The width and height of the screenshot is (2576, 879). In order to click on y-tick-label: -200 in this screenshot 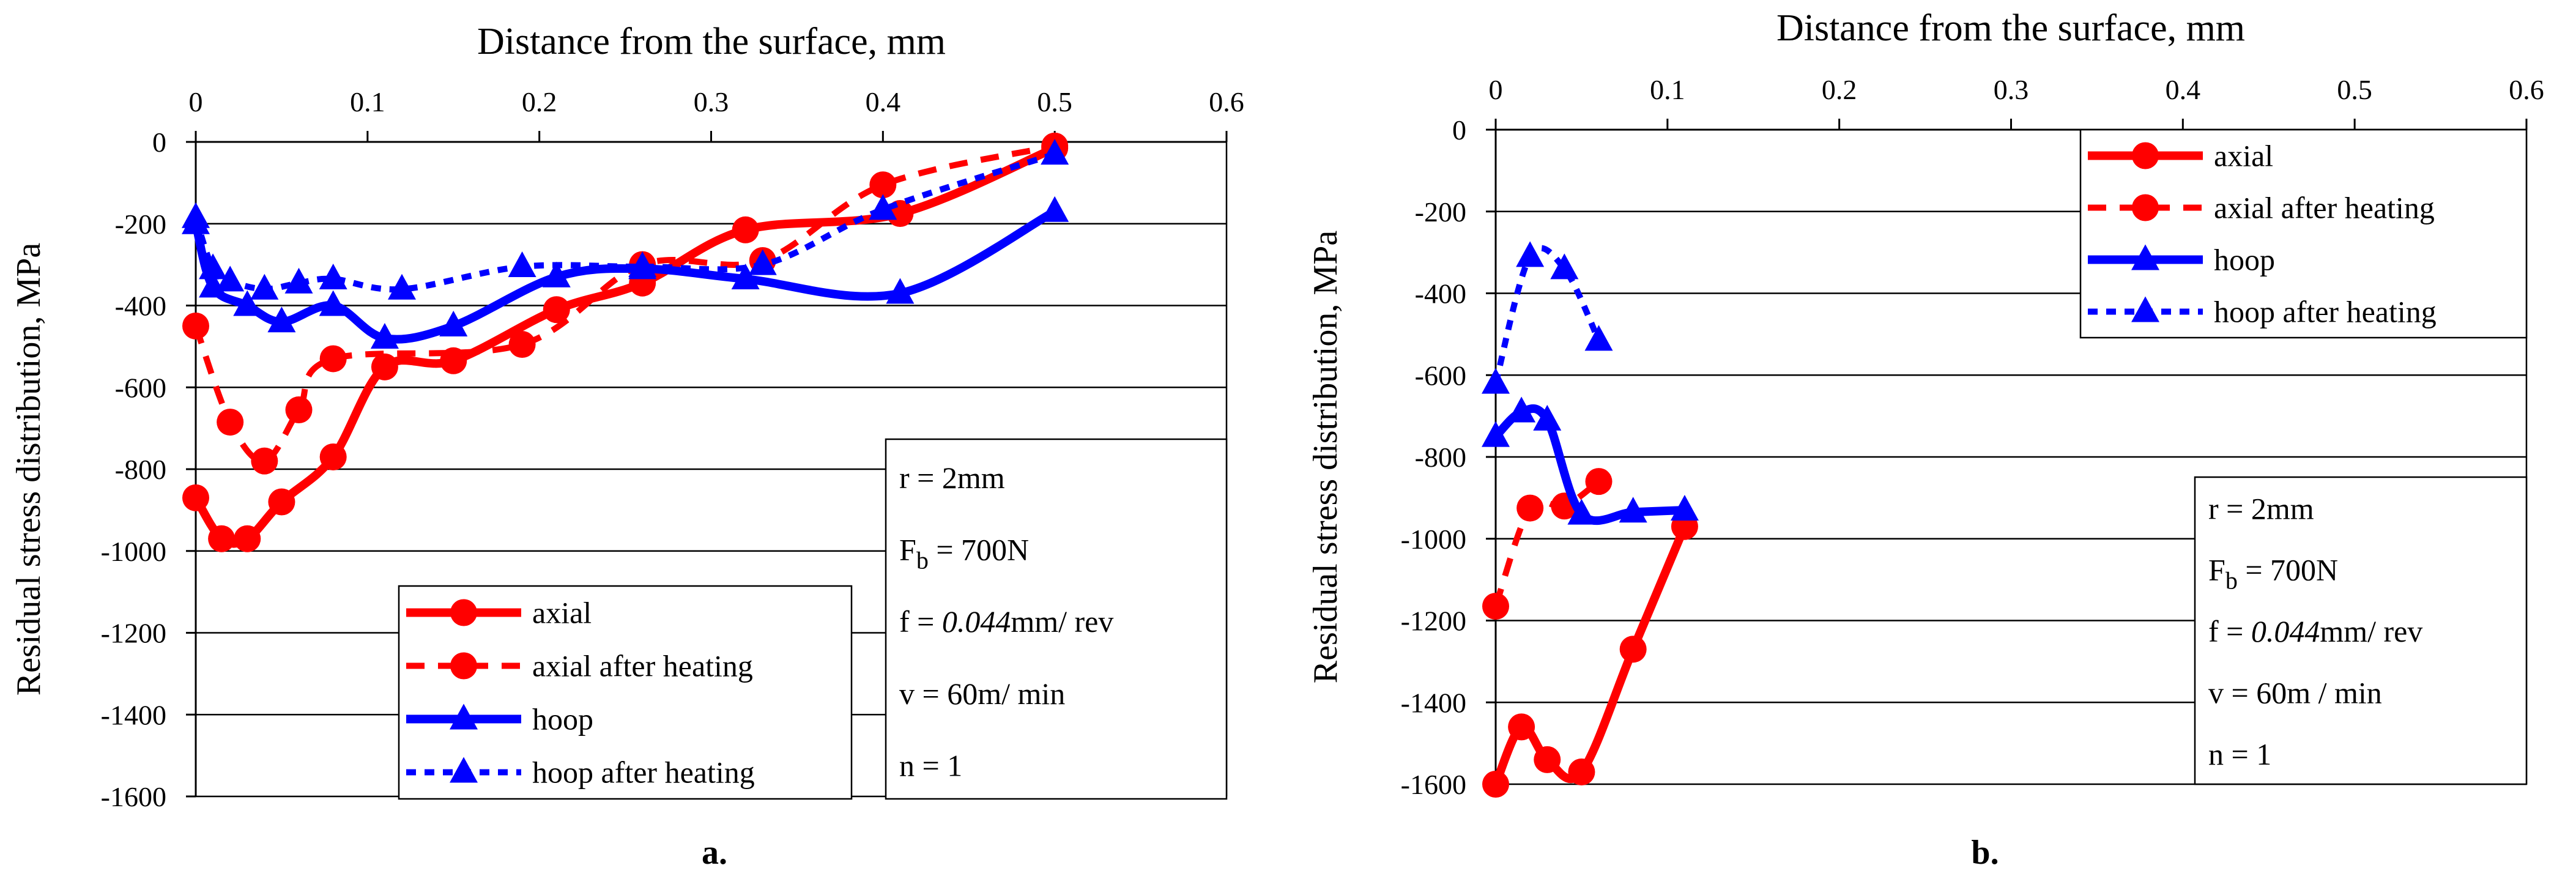, I will do `click(140, 224)`.